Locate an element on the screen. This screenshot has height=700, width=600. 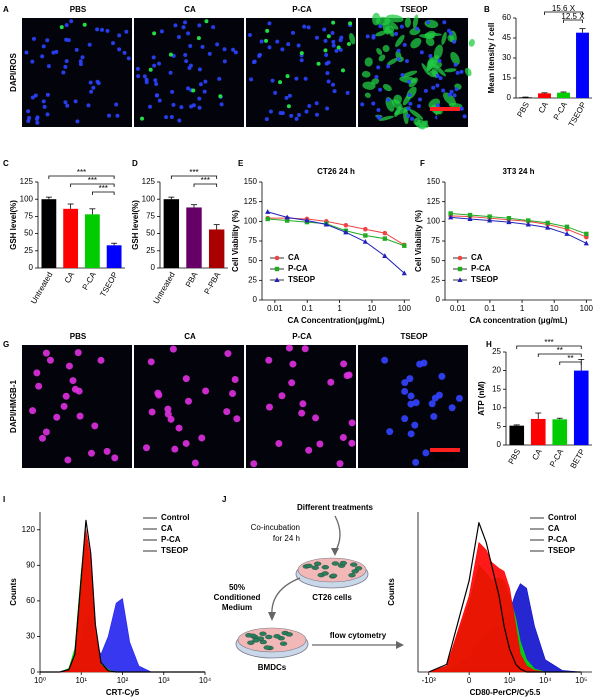
x-tick-label: P-CA is located at coordinates (561, 111).